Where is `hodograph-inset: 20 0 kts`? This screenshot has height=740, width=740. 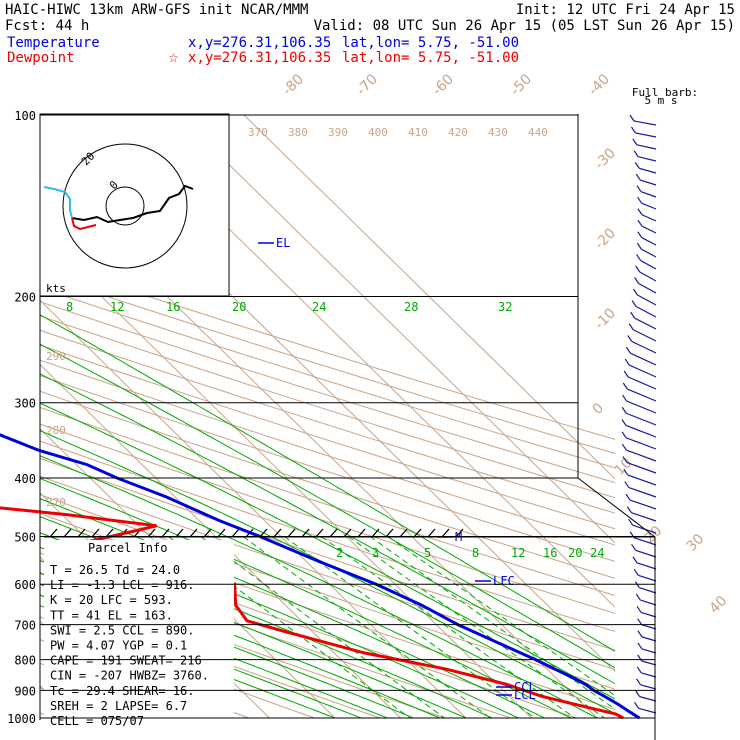
hodograph-inset: 20 0 kts is located at coordinates (134, 205).